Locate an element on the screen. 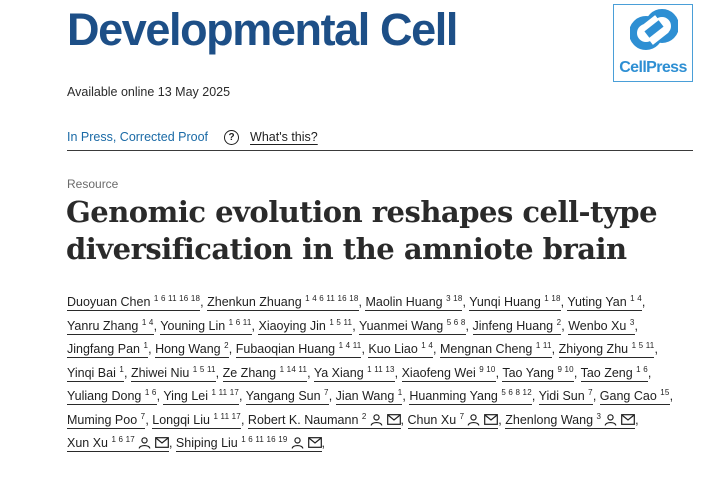 The height and width of the screenshot is (480, 720). author-link: Hong Wang 2, is located at coordinates (194, 349).